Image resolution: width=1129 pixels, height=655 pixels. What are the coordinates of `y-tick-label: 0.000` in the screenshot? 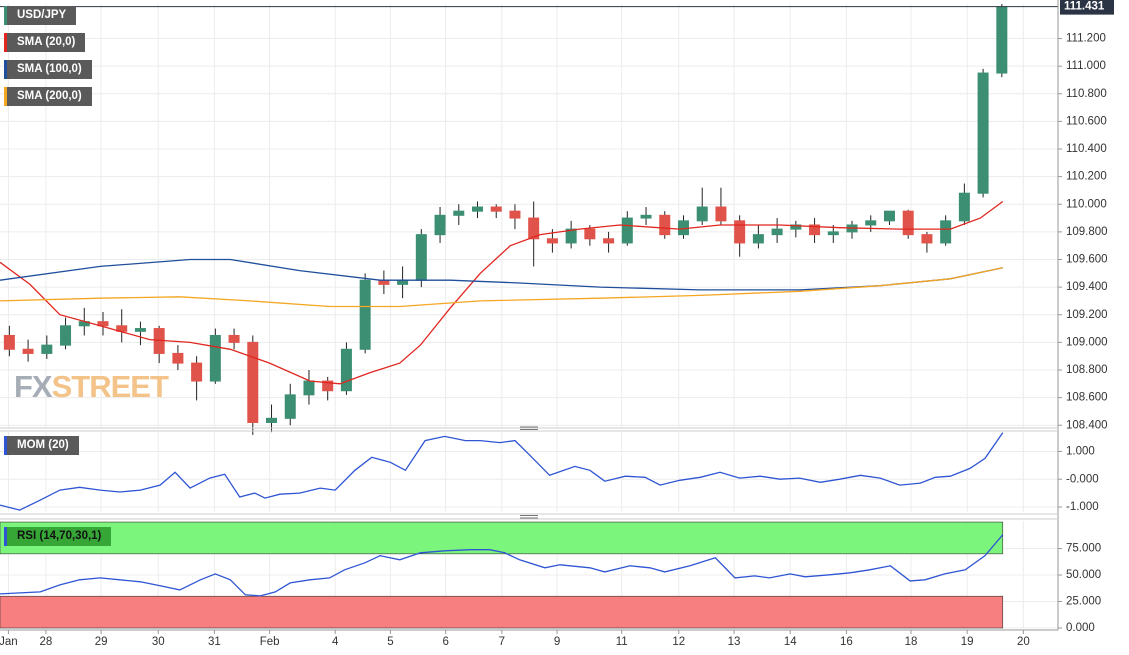 It's located at (1080, 628).